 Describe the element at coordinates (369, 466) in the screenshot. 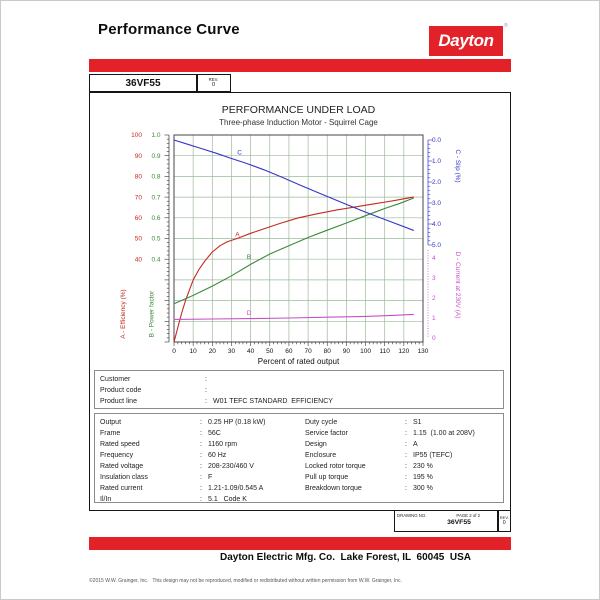

I see `spec-row: Locked rotor torque:230 %` at that location.